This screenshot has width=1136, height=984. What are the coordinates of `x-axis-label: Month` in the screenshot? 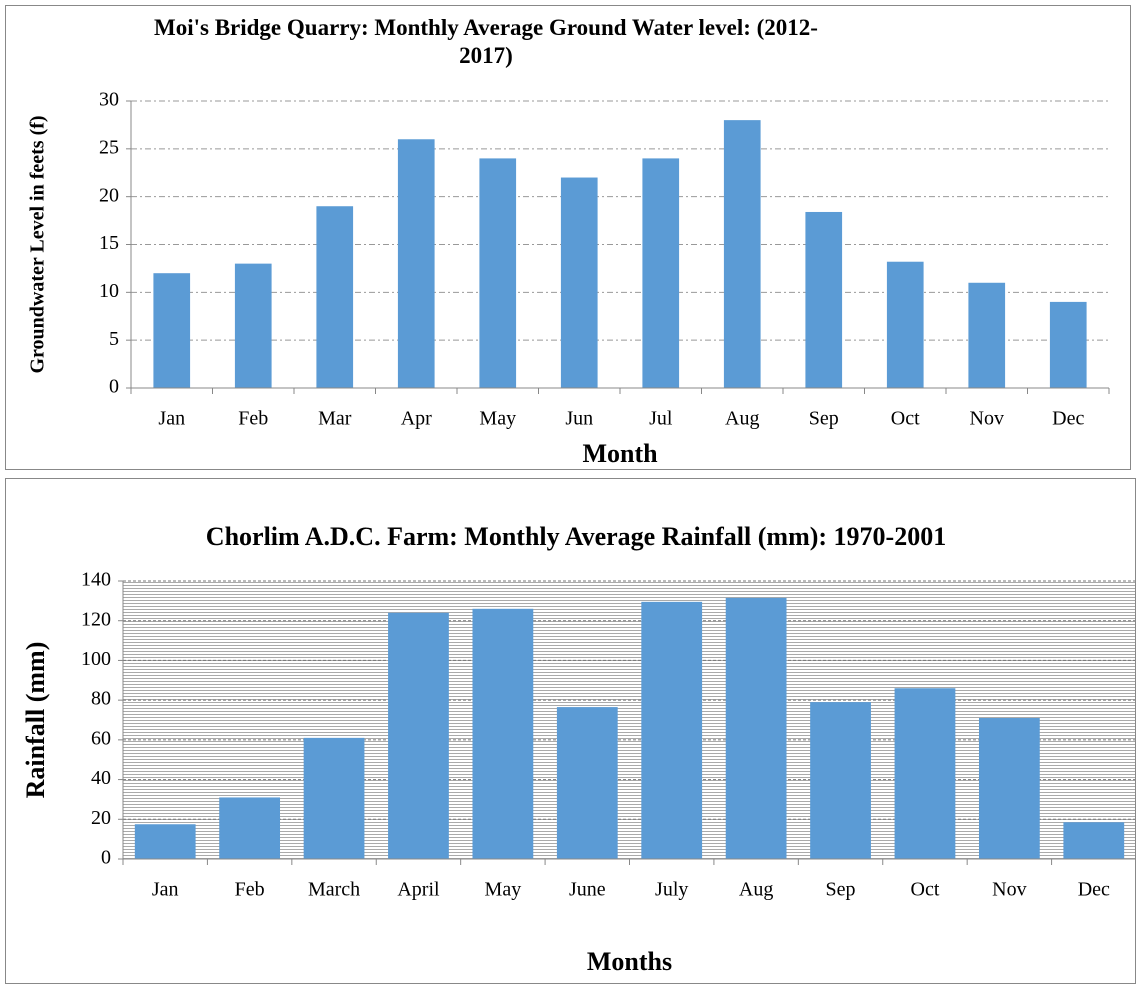 It's located at (620, 453).